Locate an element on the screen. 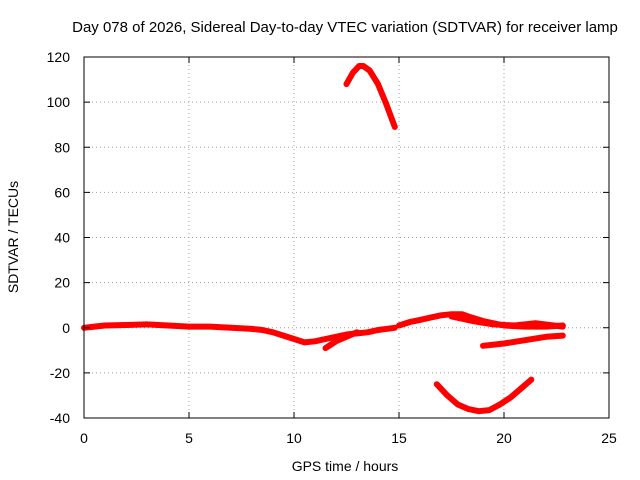  y-tick-label: 100 is located at coordinates (59, 102).